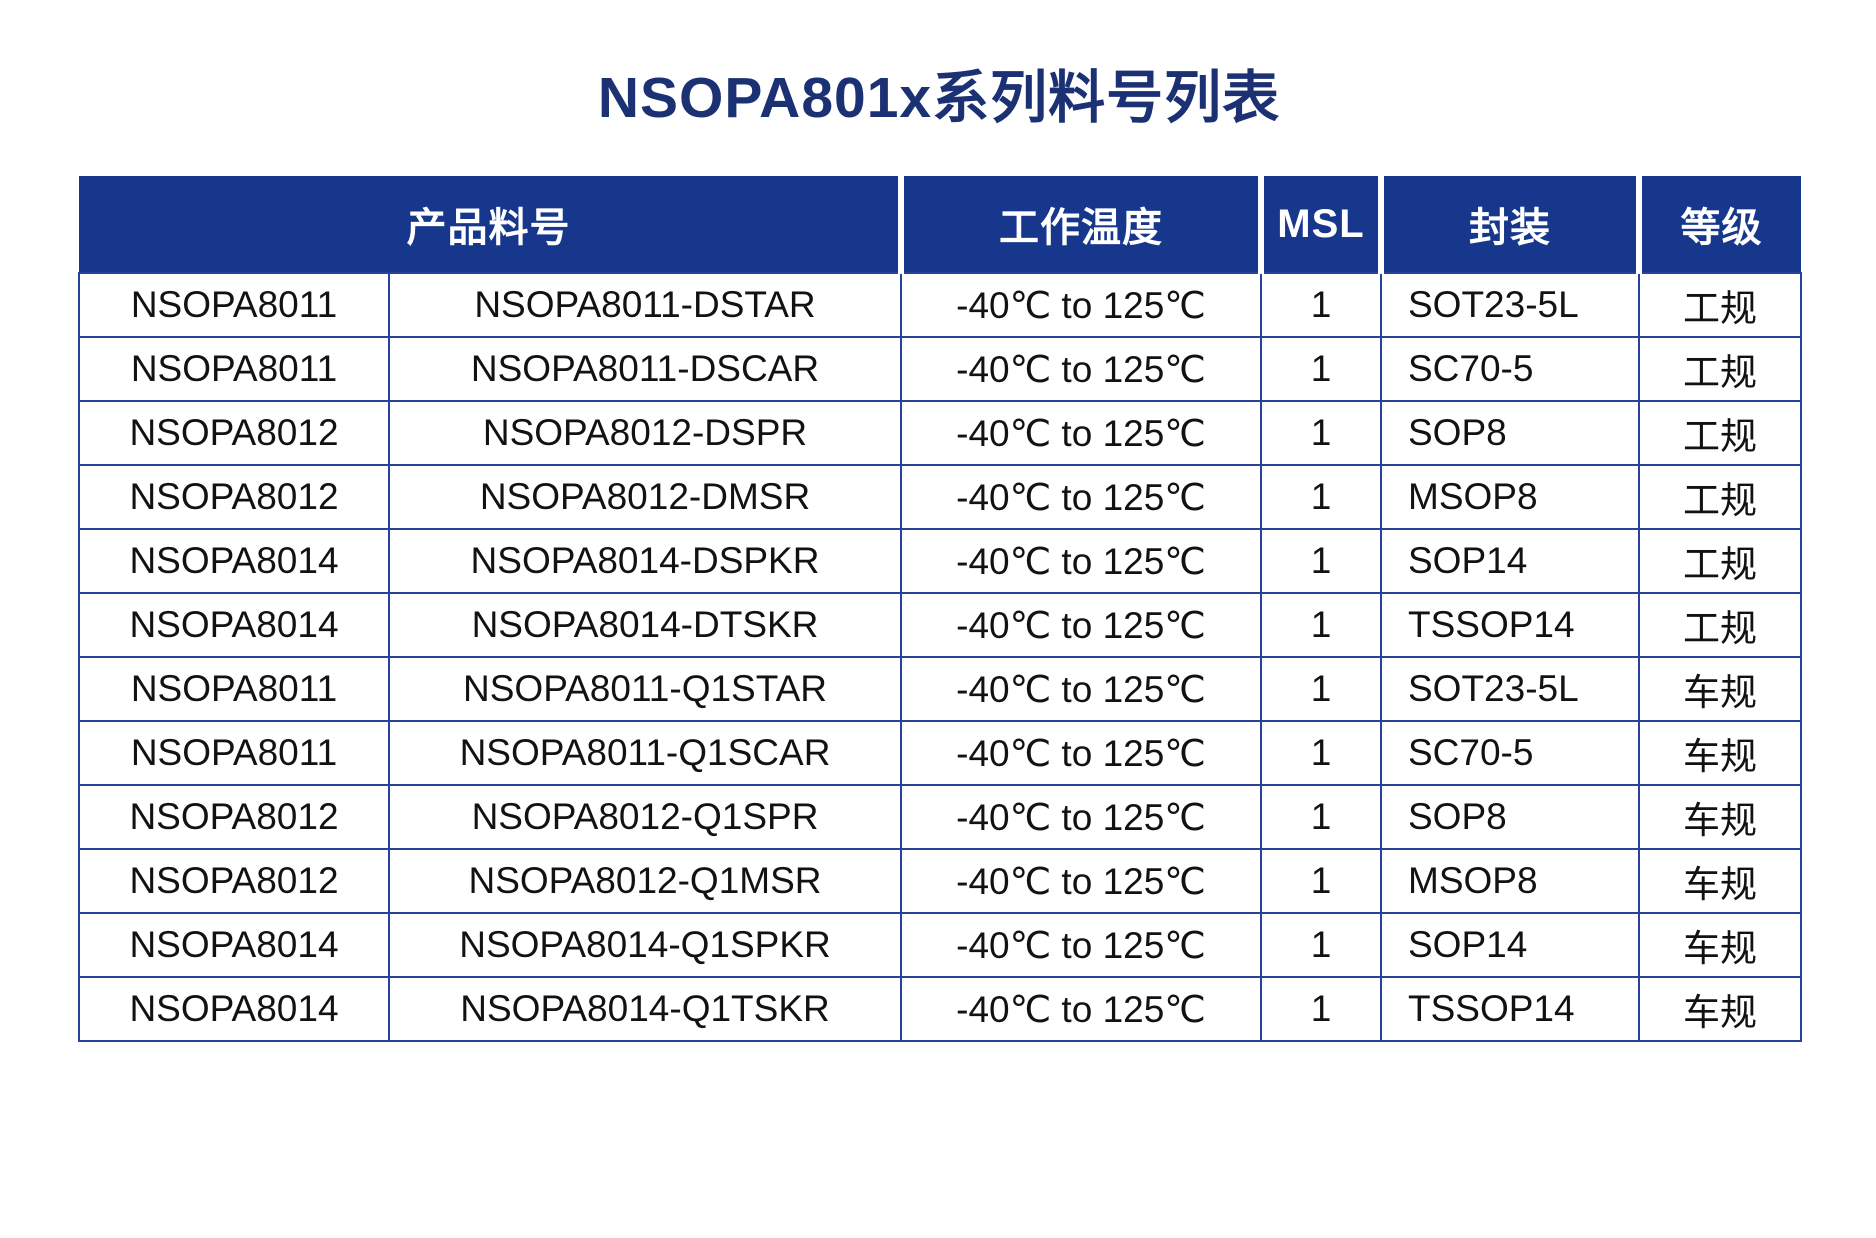 The height and width of the screenshot is (1238, 1876). Describe the element at coordinates (1319, 224) in the screenshot. I see `header-msl: MSL` at that location.